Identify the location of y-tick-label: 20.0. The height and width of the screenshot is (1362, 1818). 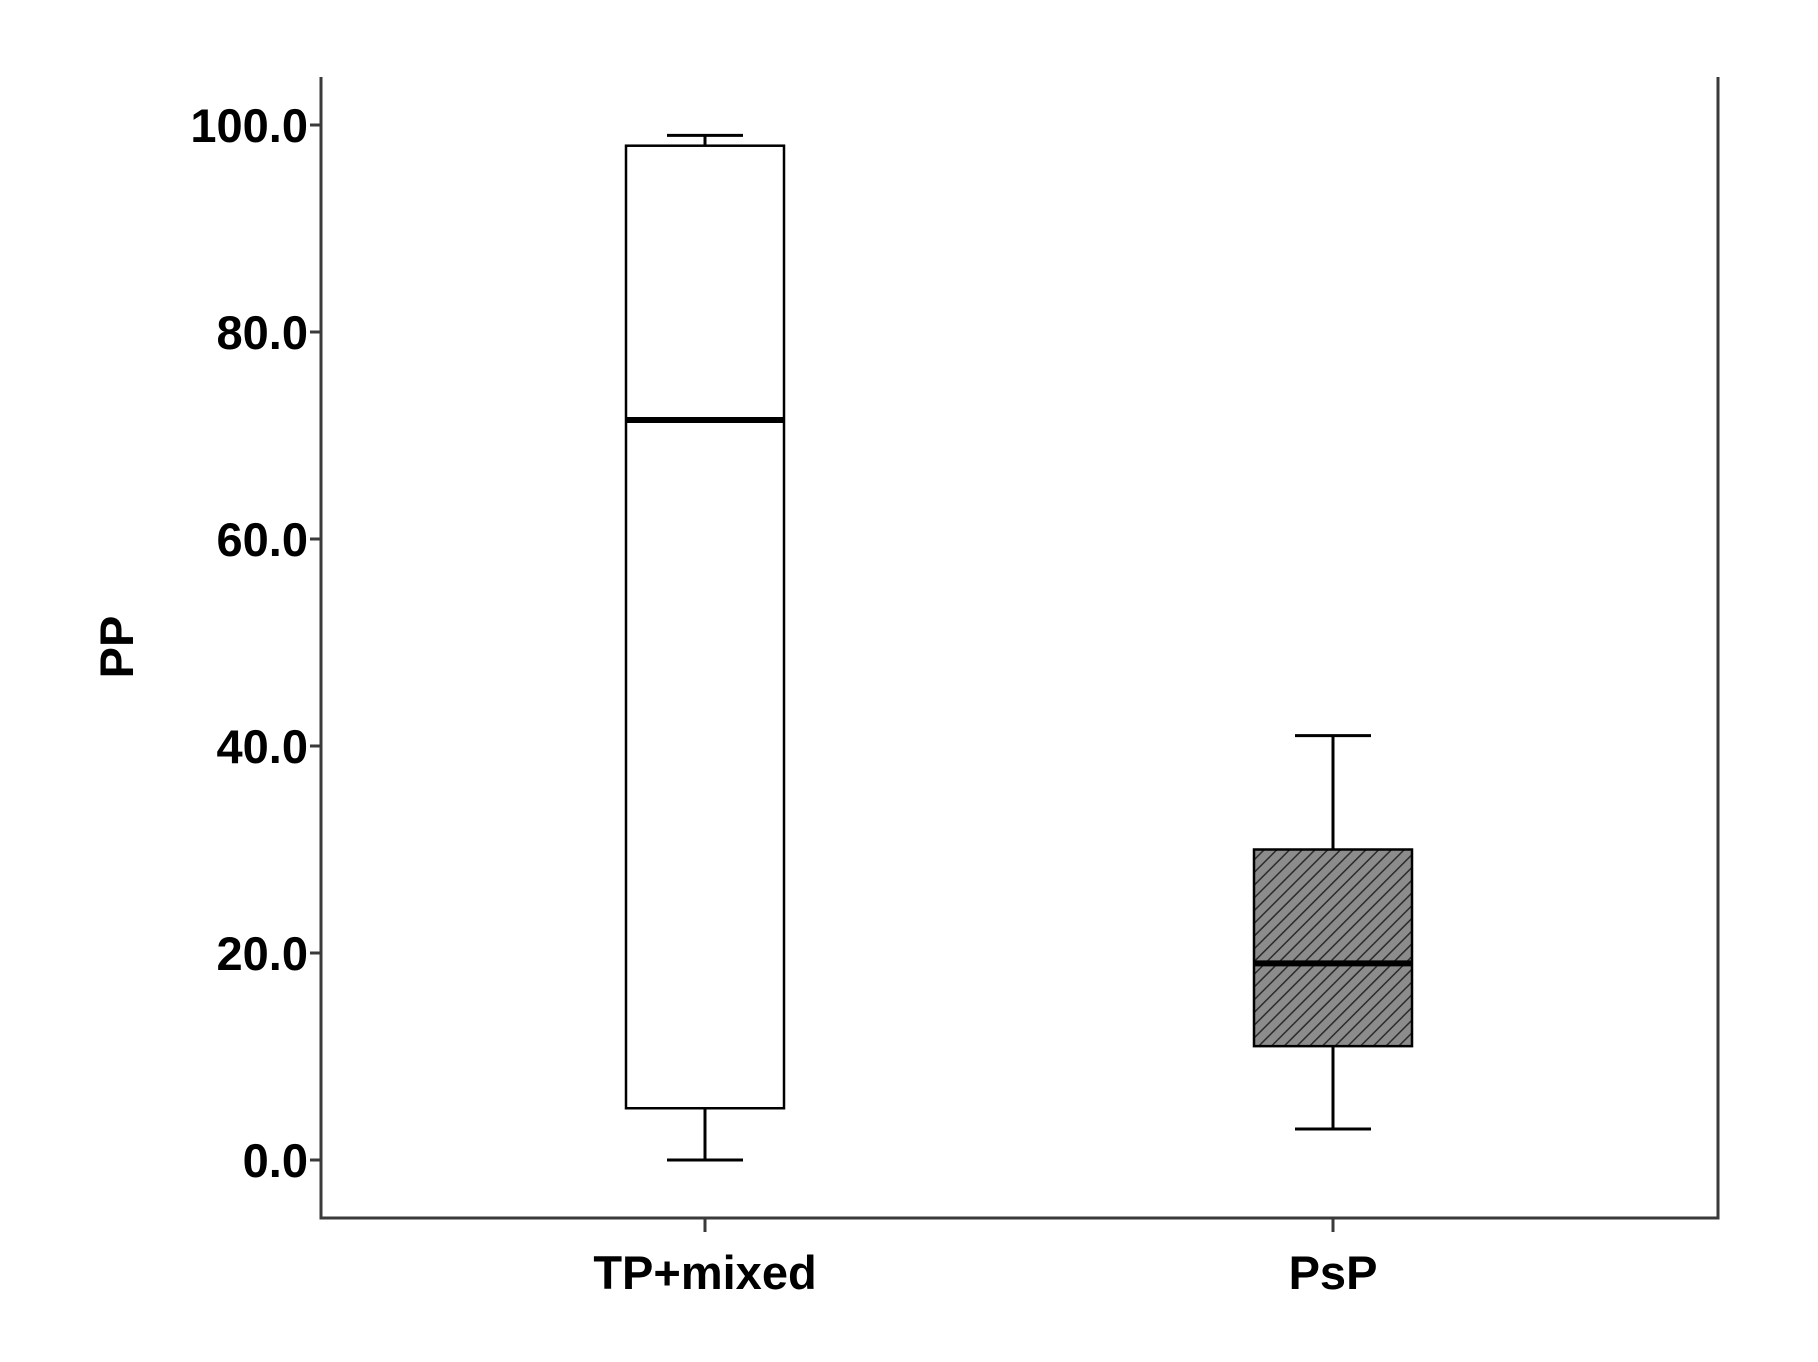
(262, 953).